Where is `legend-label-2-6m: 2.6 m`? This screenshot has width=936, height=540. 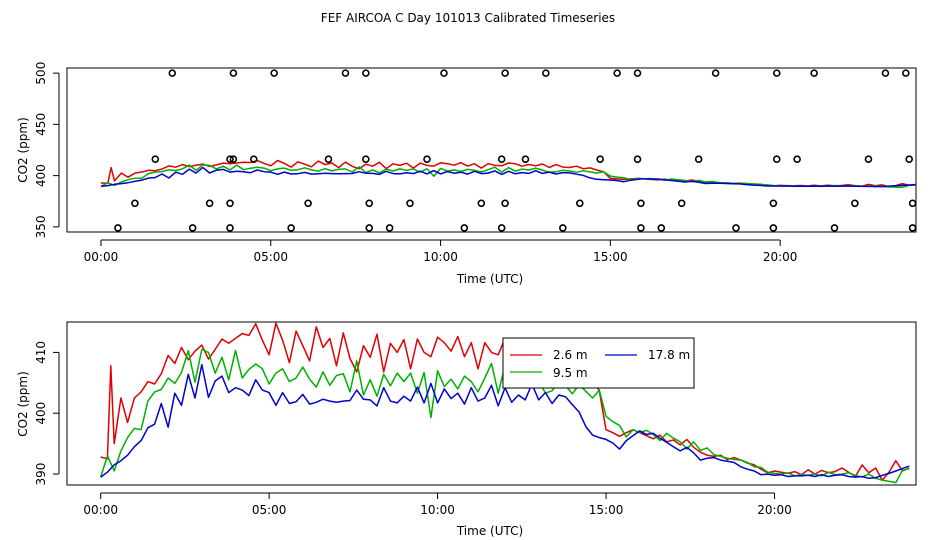 legend-label-2-6m: 2.6 m is located at coordinates (570, 355).